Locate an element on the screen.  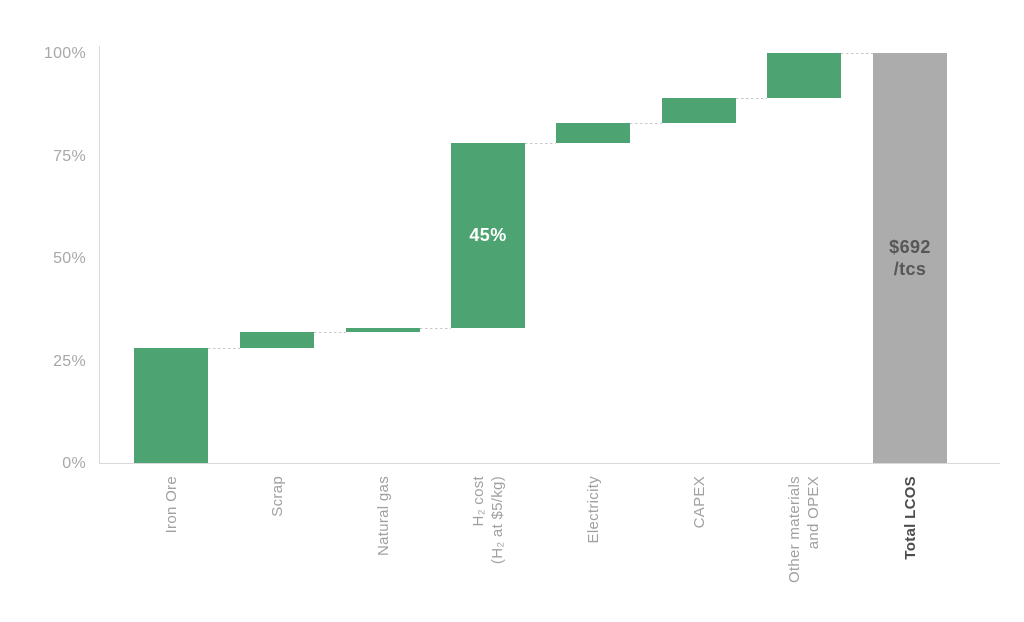
bar-other-materials-and-opex is located at coordinates (804, 76).